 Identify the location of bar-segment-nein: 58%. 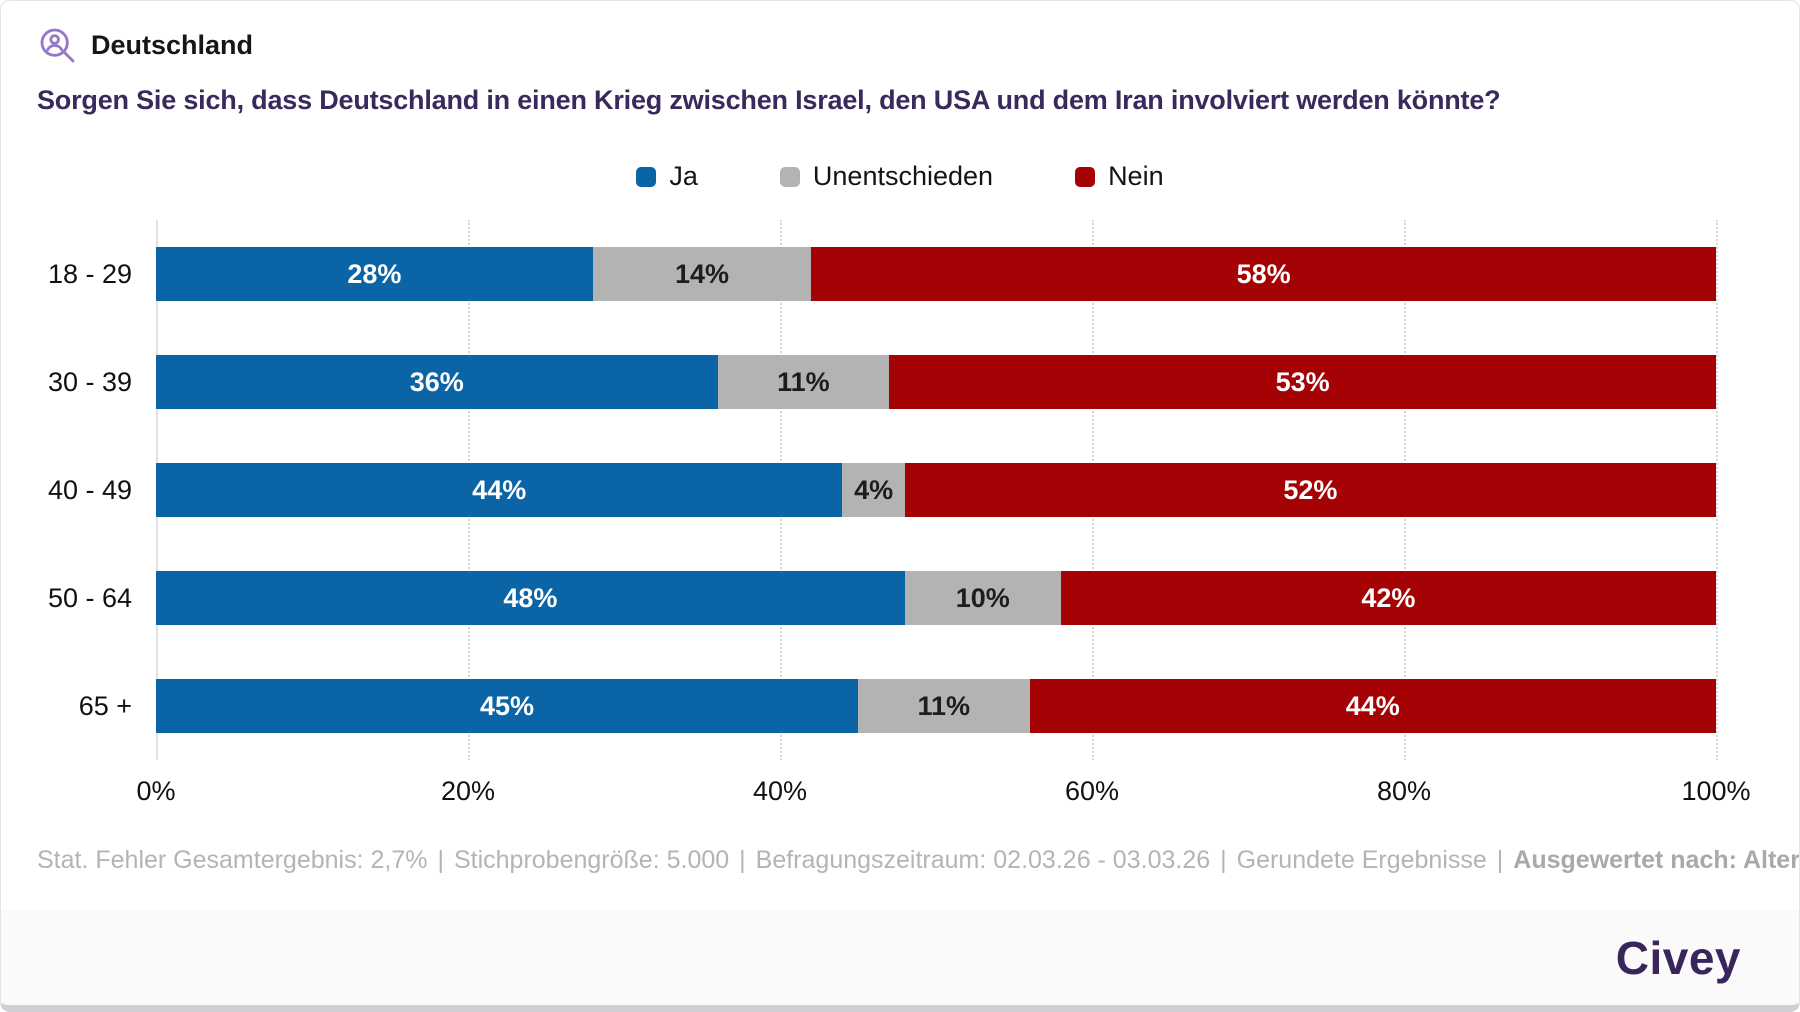
(1263, 274).